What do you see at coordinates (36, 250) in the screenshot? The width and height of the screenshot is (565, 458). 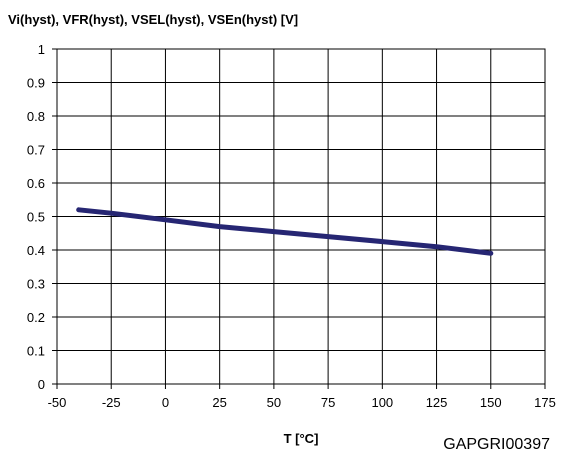 I see `y-tick-label: 0.4` at bounding box center [36, 250].